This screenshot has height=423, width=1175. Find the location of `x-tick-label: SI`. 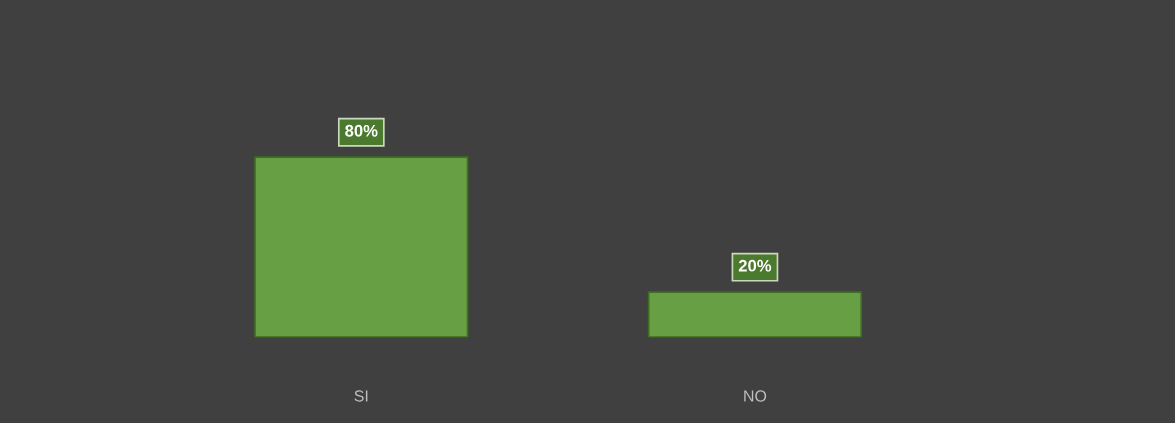

x-tick-label: SI is located at coordinates (361, 396).